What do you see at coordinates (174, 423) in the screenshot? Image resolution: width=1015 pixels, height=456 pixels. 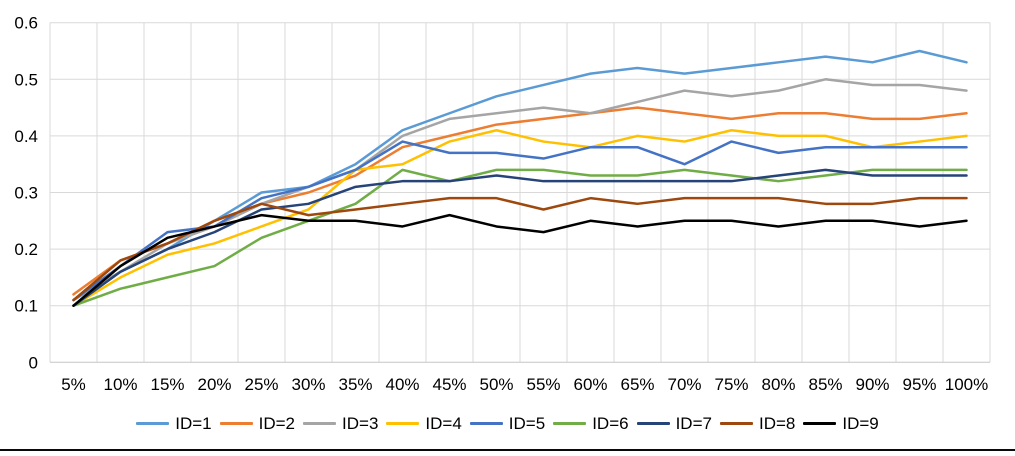 I see `legend-item-ID=1: ID=1` at bounding box center [174, 423].